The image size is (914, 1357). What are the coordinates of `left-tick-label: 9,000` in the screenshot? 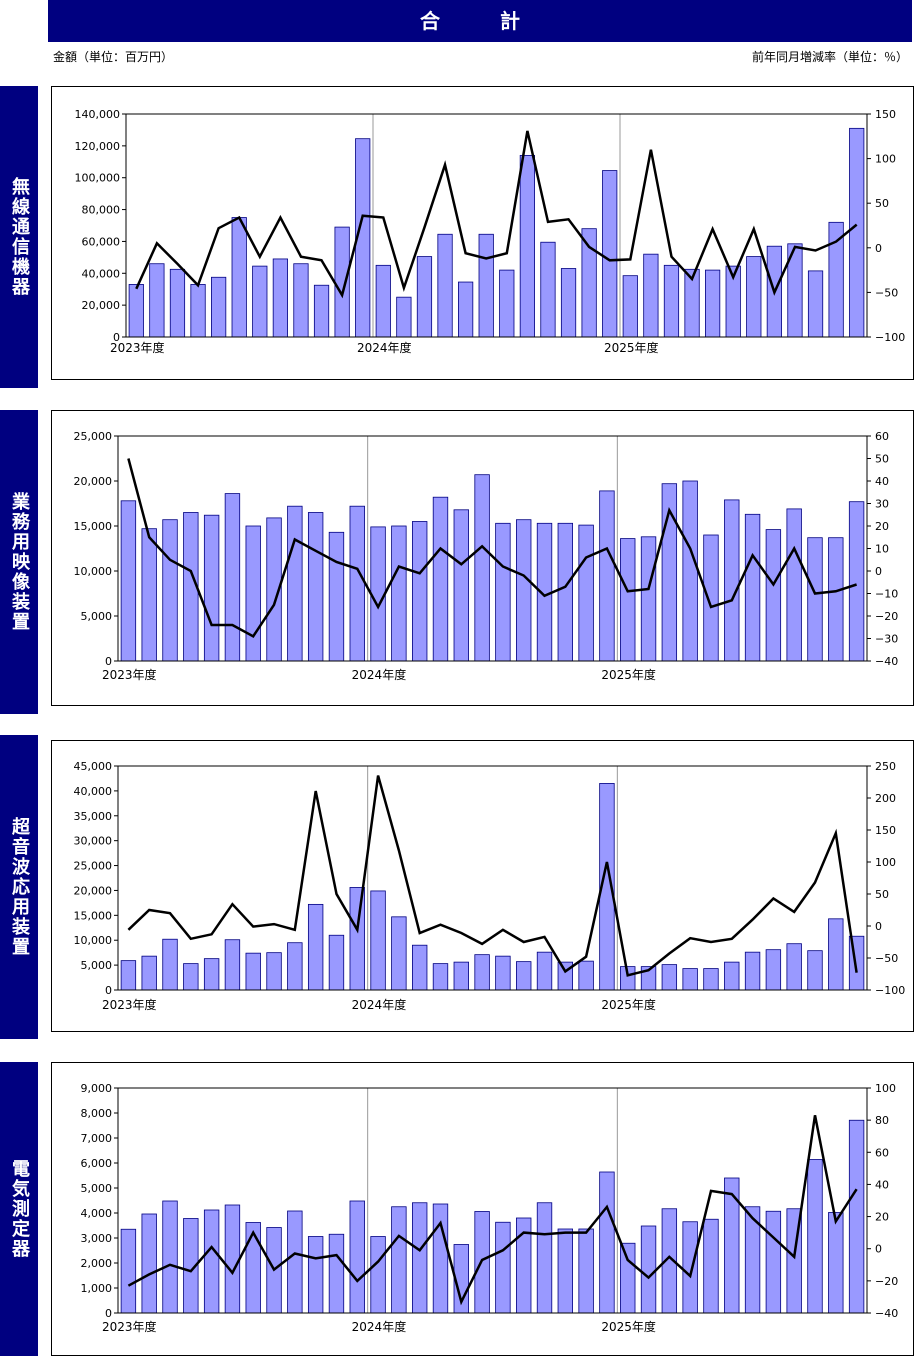 It's located at (97, 1088).